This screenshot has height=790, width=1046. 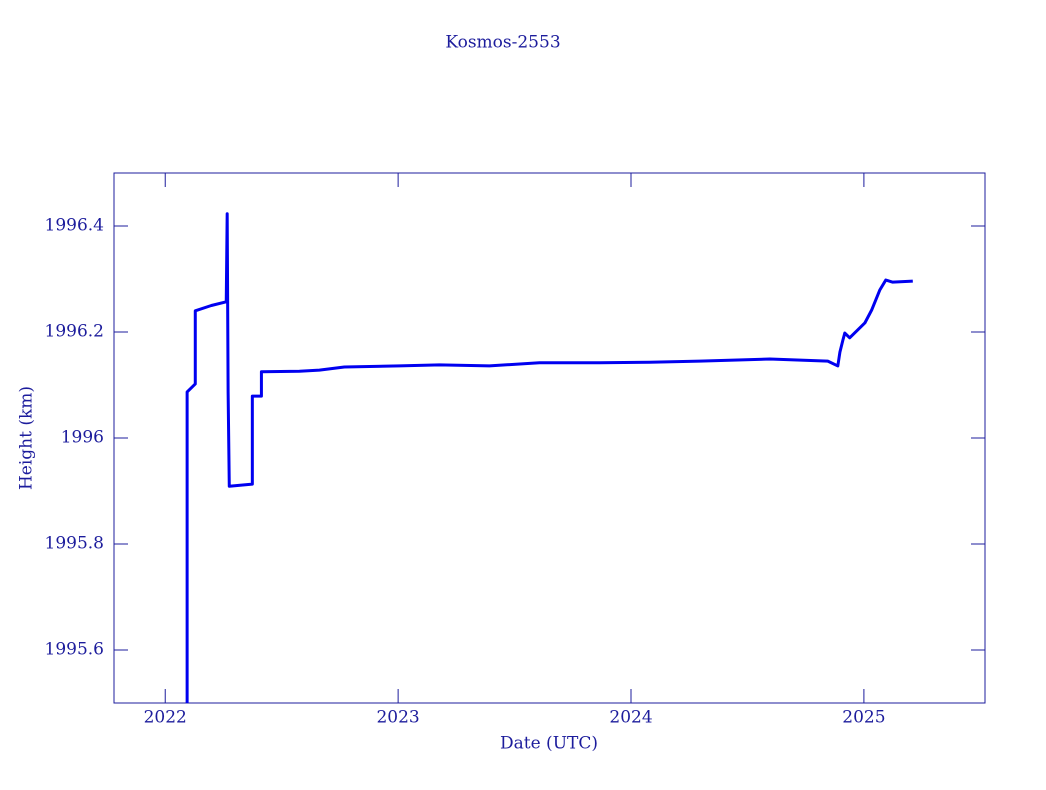 I want to click on x-tick-label: 2023, so click(x=397, y=718).